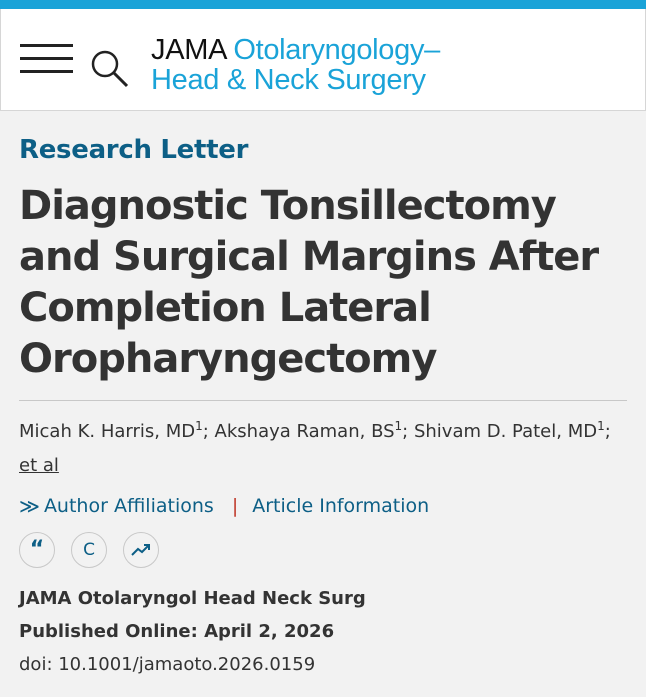 The height and width of the screenshot is (697, 646). What do you see at coordinates (134, 150) in the screenshot?
I see `article-type: Research Letter` at bounding box center [134, 150].